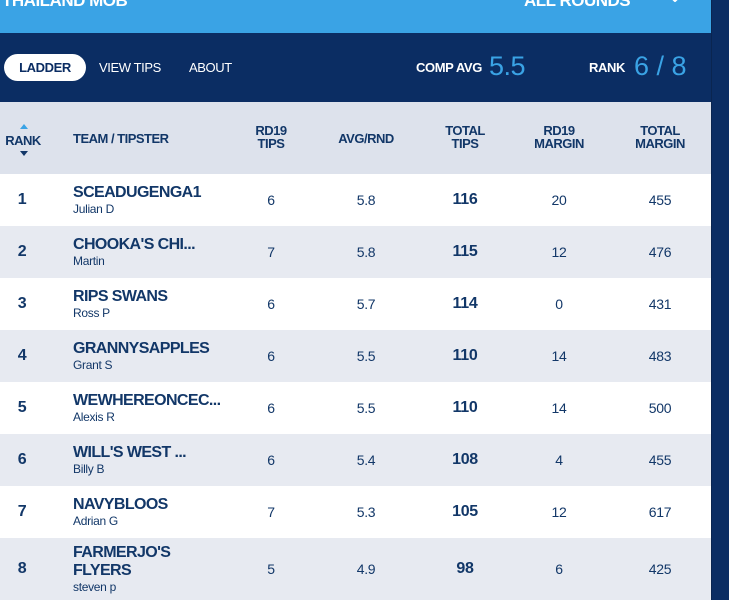  What do you see at coordinates (507, 66) in the screenshot?
I see `comp-avg-value: 5.5` at bounding box center [507, 66].